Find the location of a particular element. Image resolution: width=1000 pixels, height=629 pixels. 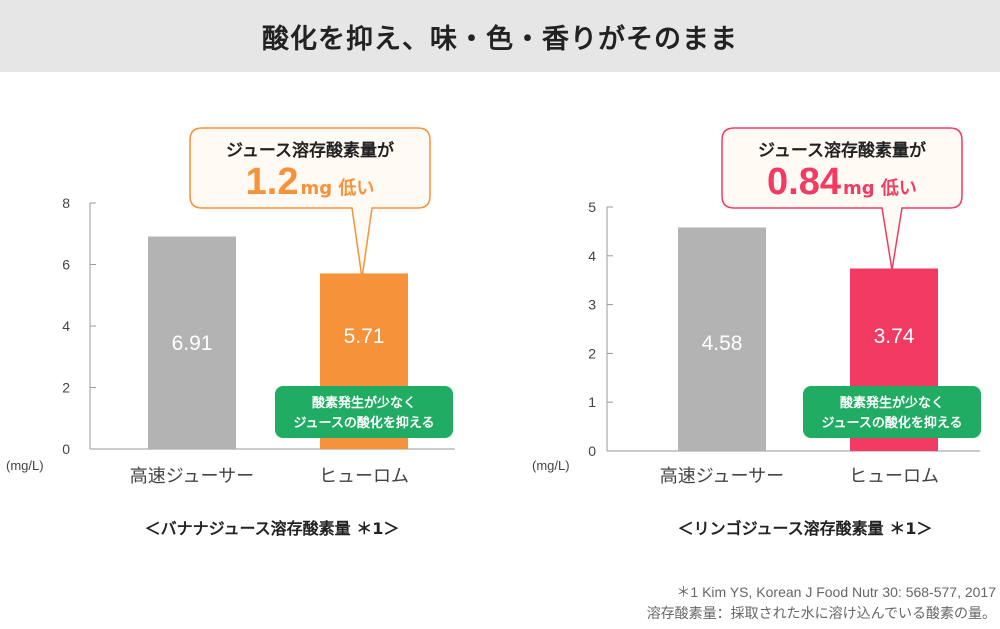

footnote-definition: 溶存酸素量：採取された水に溶け込んでいる酸素の量。 is located at coordinates (821, 613).